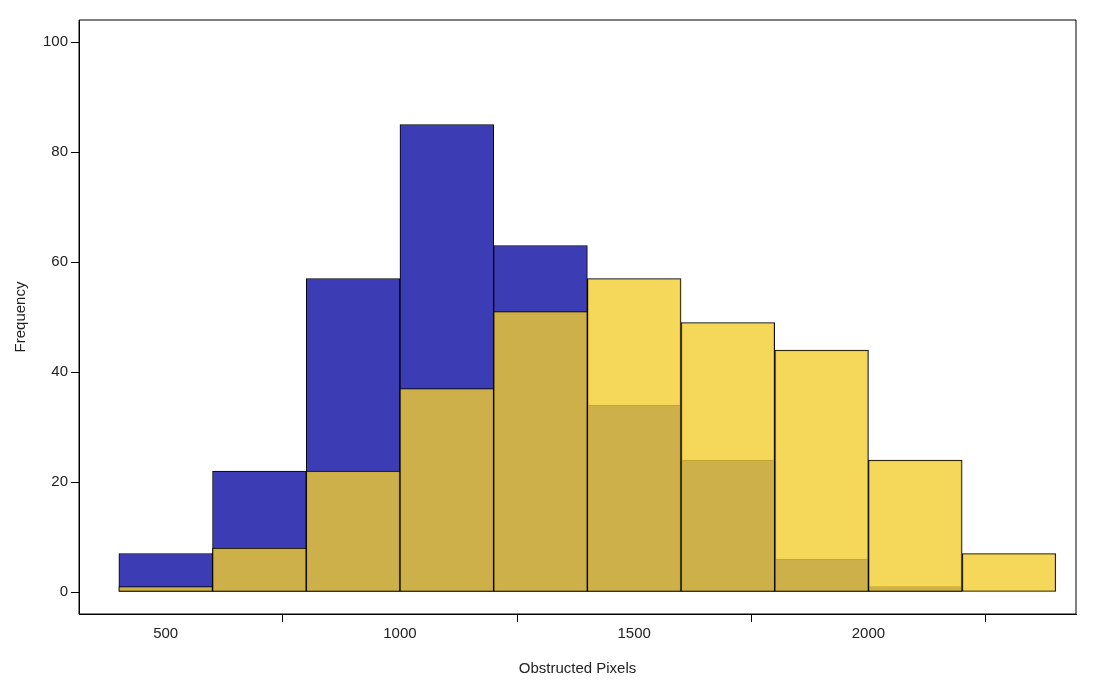 Image resolution: width=1094 pixels, height=690 pixels. I want to click on y-tick-label: 20, so click(60, 481).